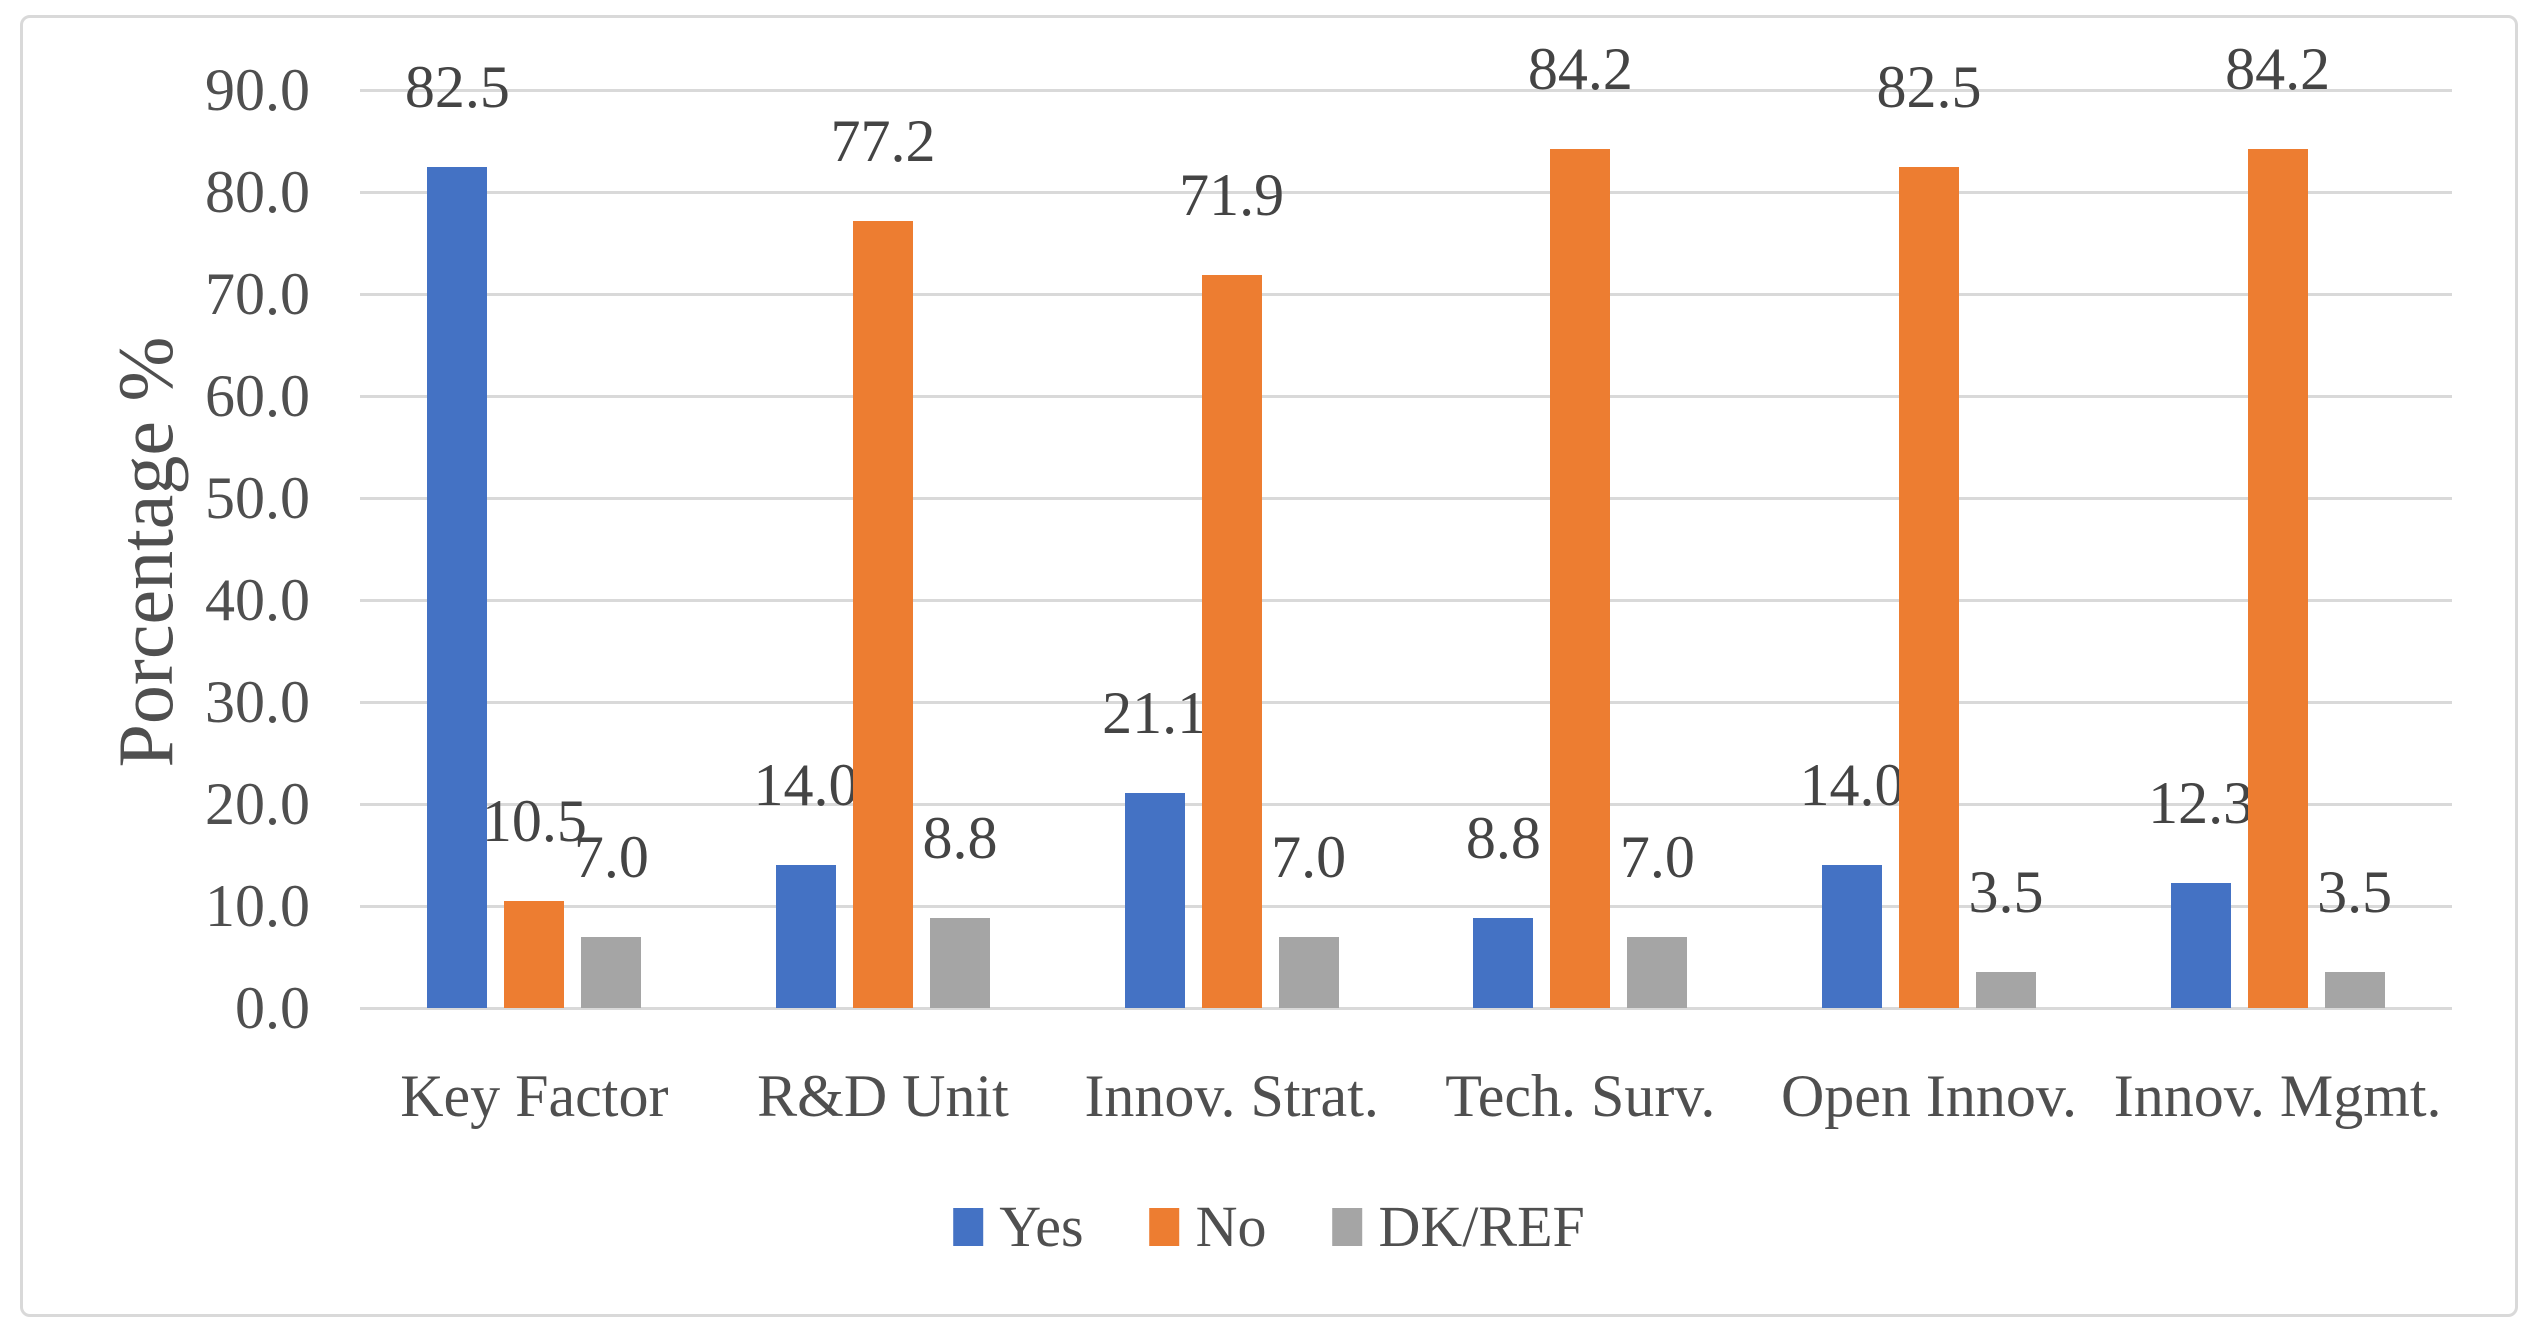 This screenshot has height=1344, width=2537. I want to click on bar-value-label: 77.2, so click(883, 140).